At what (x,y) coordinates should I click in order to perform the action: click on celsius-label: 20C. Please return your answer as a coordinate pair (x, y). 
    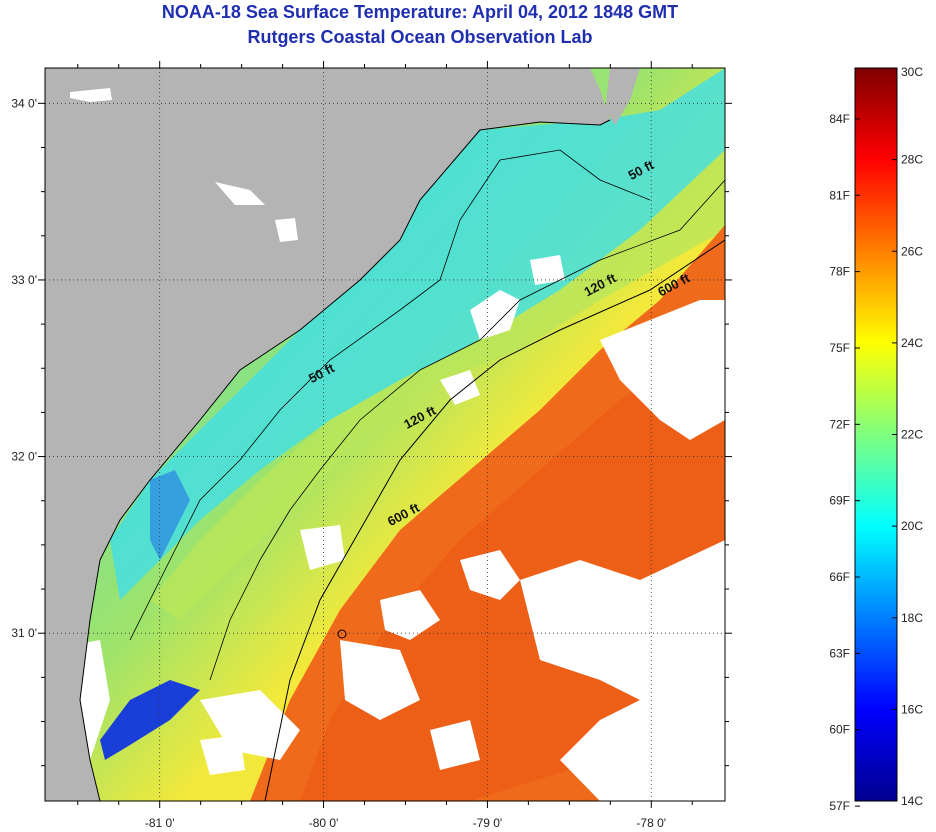
    Looking at the image, I should click on (912, 526).